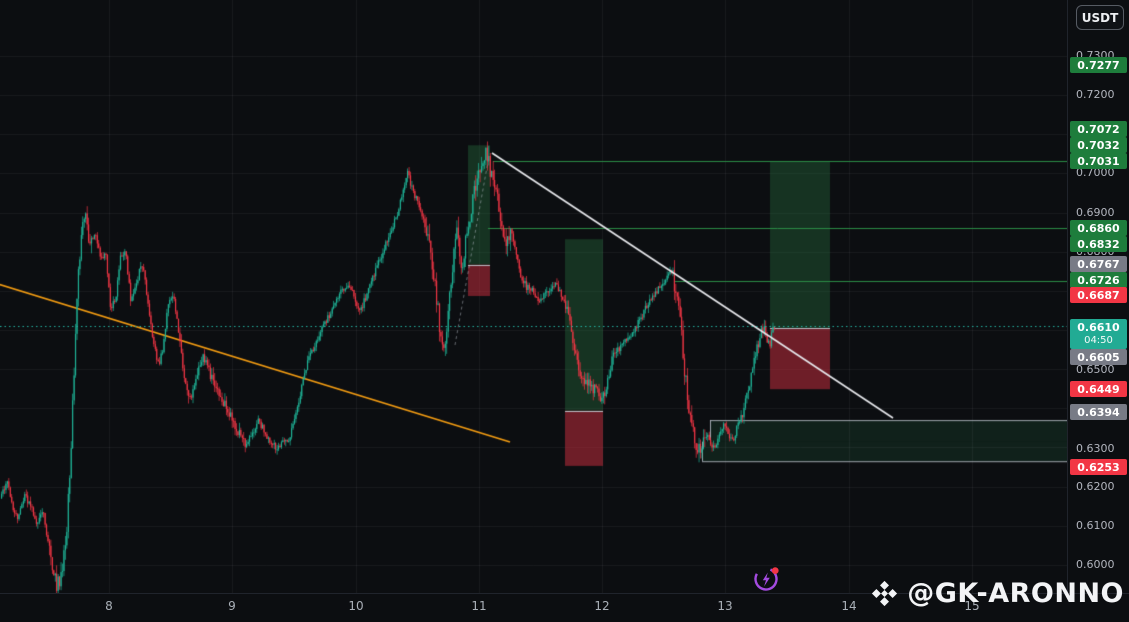 This screenshot has width=1129, height=622. What do you see at coordinates (1098, 264) in the screenshot?
I see `price-level-badge: 0.6767` at bounding box center [1098, 264].